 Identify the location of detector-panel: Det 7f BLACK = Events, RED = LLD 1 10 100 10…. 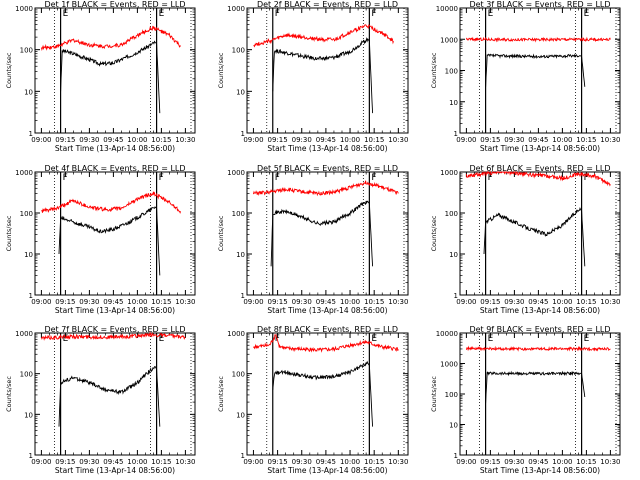
(100, 400).